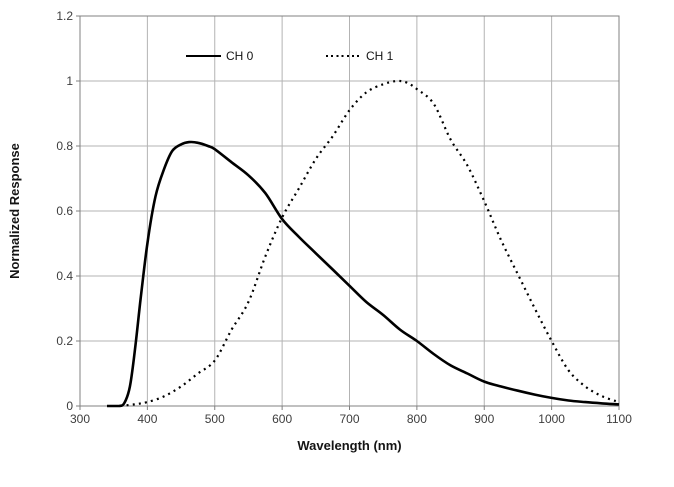 The image size is (674, 487). I want to click on y-axis-title: Normalized Response, so click(14, 211).